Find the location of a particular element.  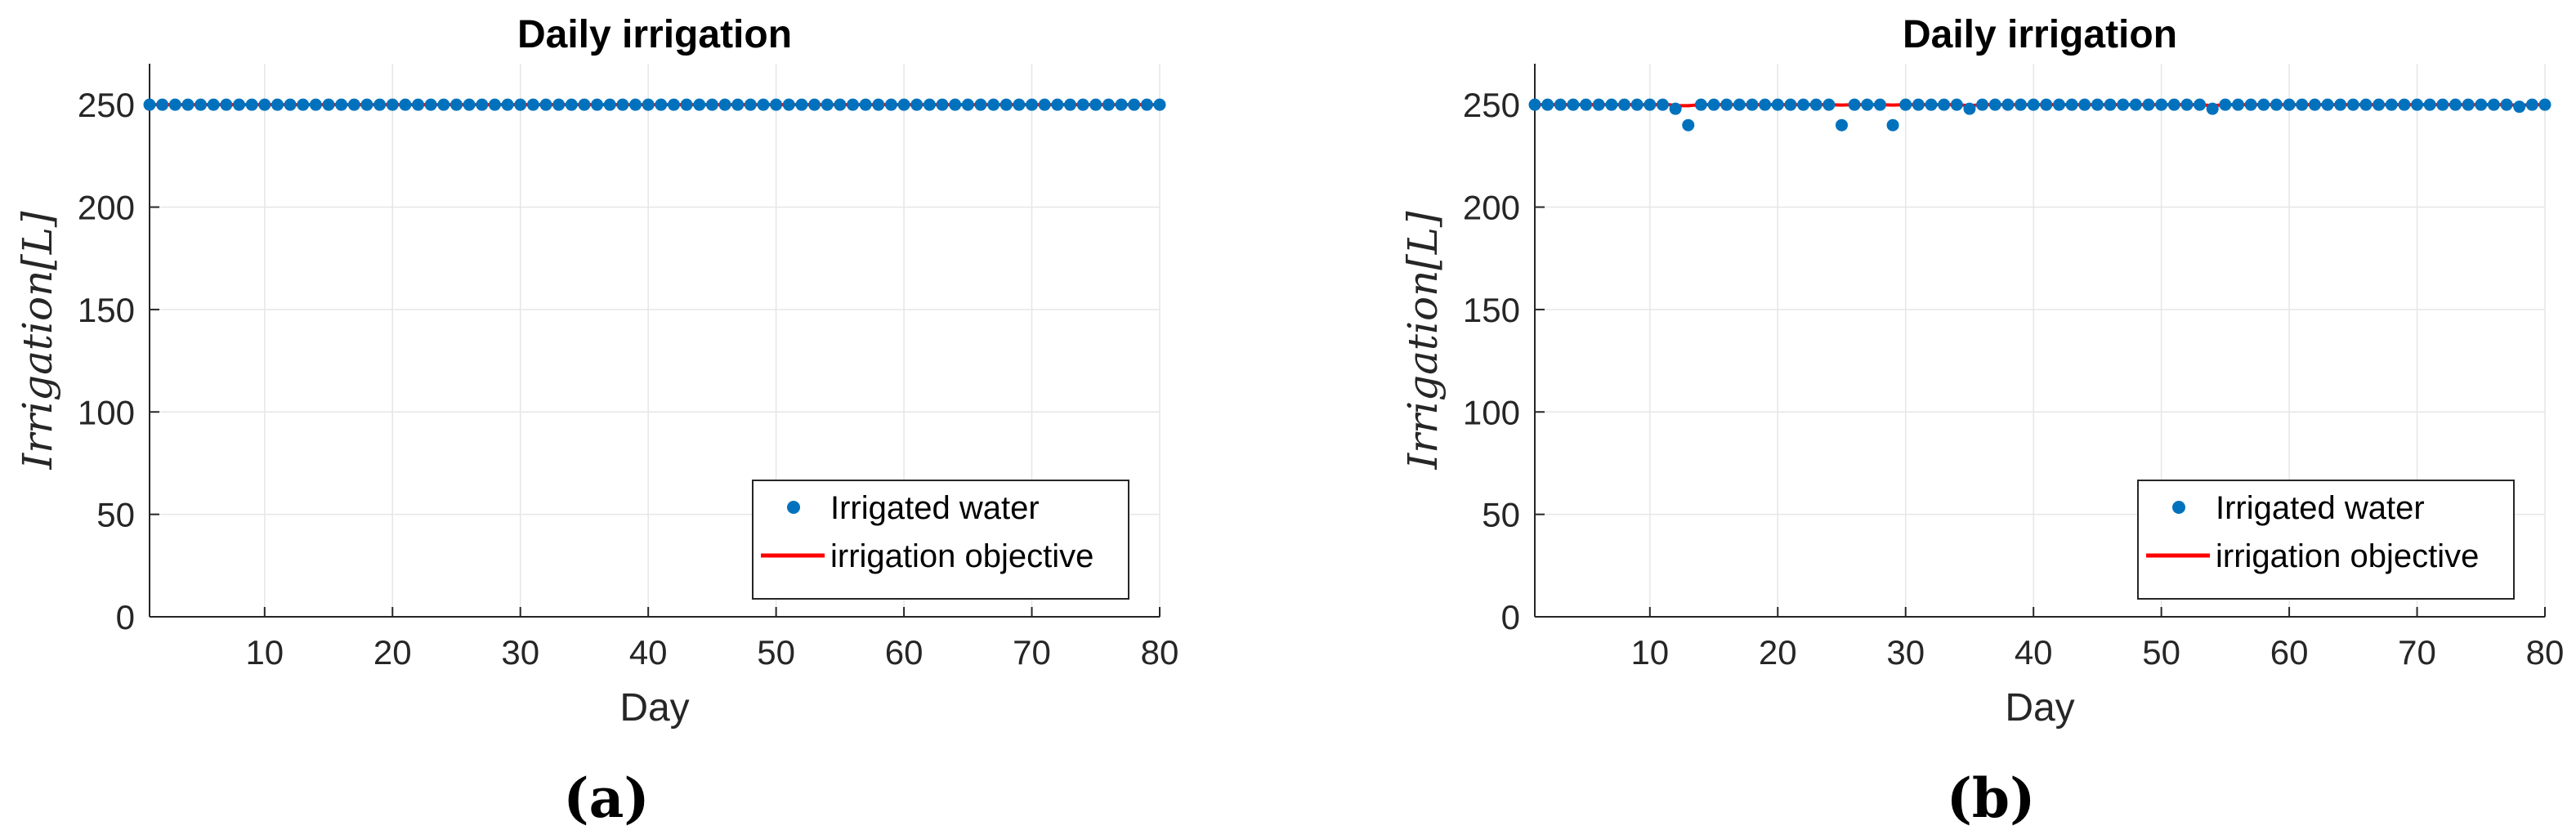

legend-box is located at coordinates (2326, 540).